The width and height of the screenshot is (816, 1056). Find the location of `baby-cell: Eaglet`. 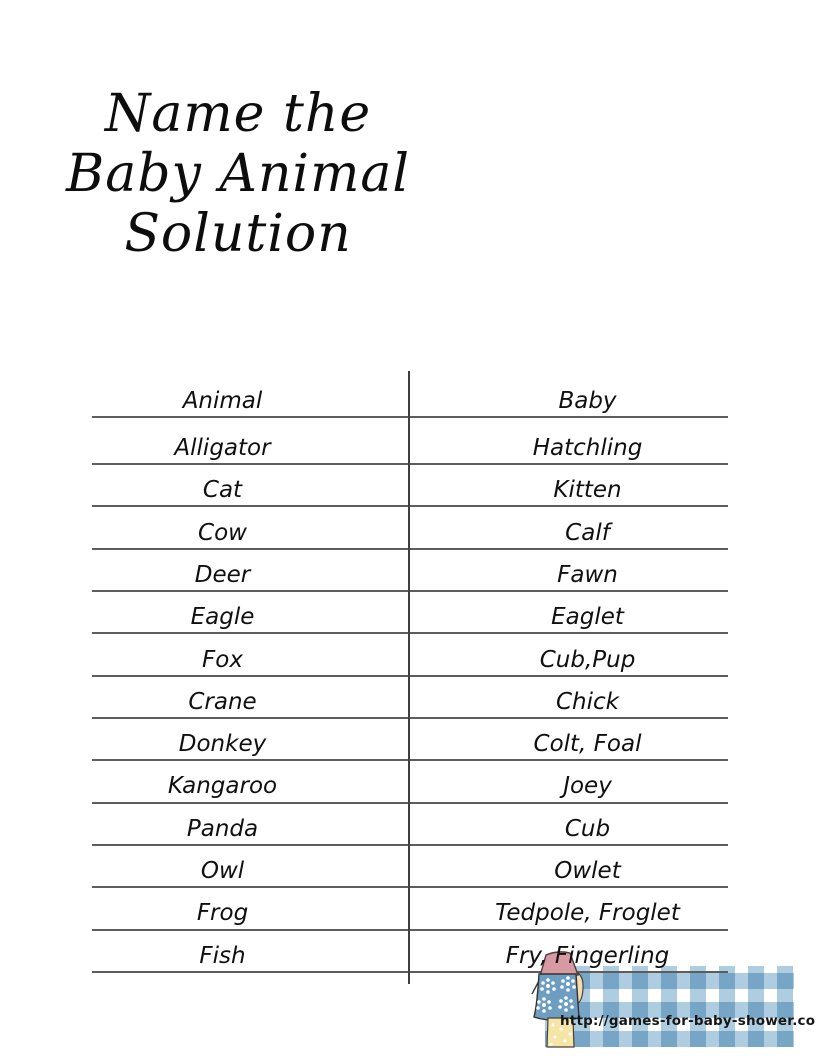

baby-cell: Eaglet is located at coordinates (568, 615).